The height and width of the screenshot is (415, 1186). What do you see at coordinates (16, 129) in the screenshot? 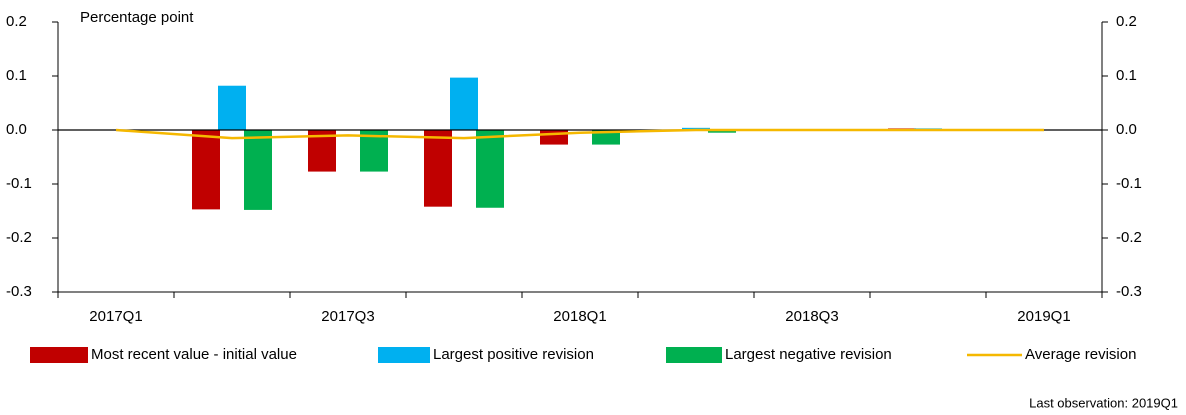
I see `y-tick-label: 0.0` at bounding box center [16, 129].